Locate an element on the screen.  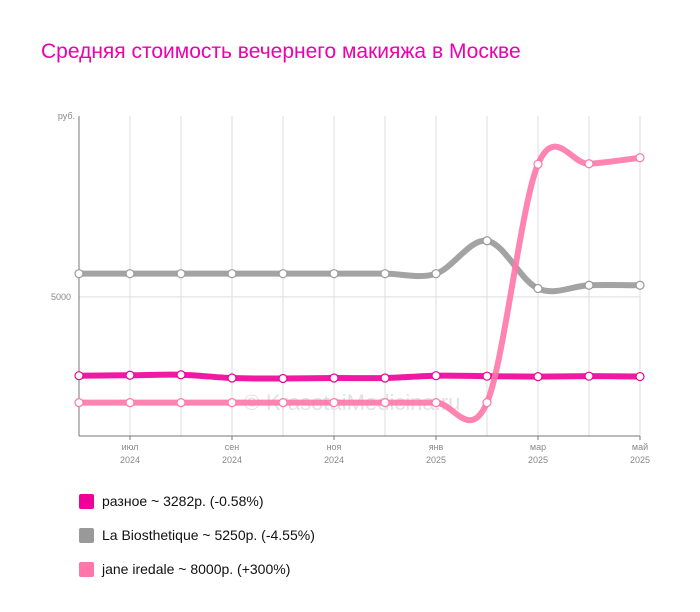
x-tick-label: сен is located at coordinates (232, 447).